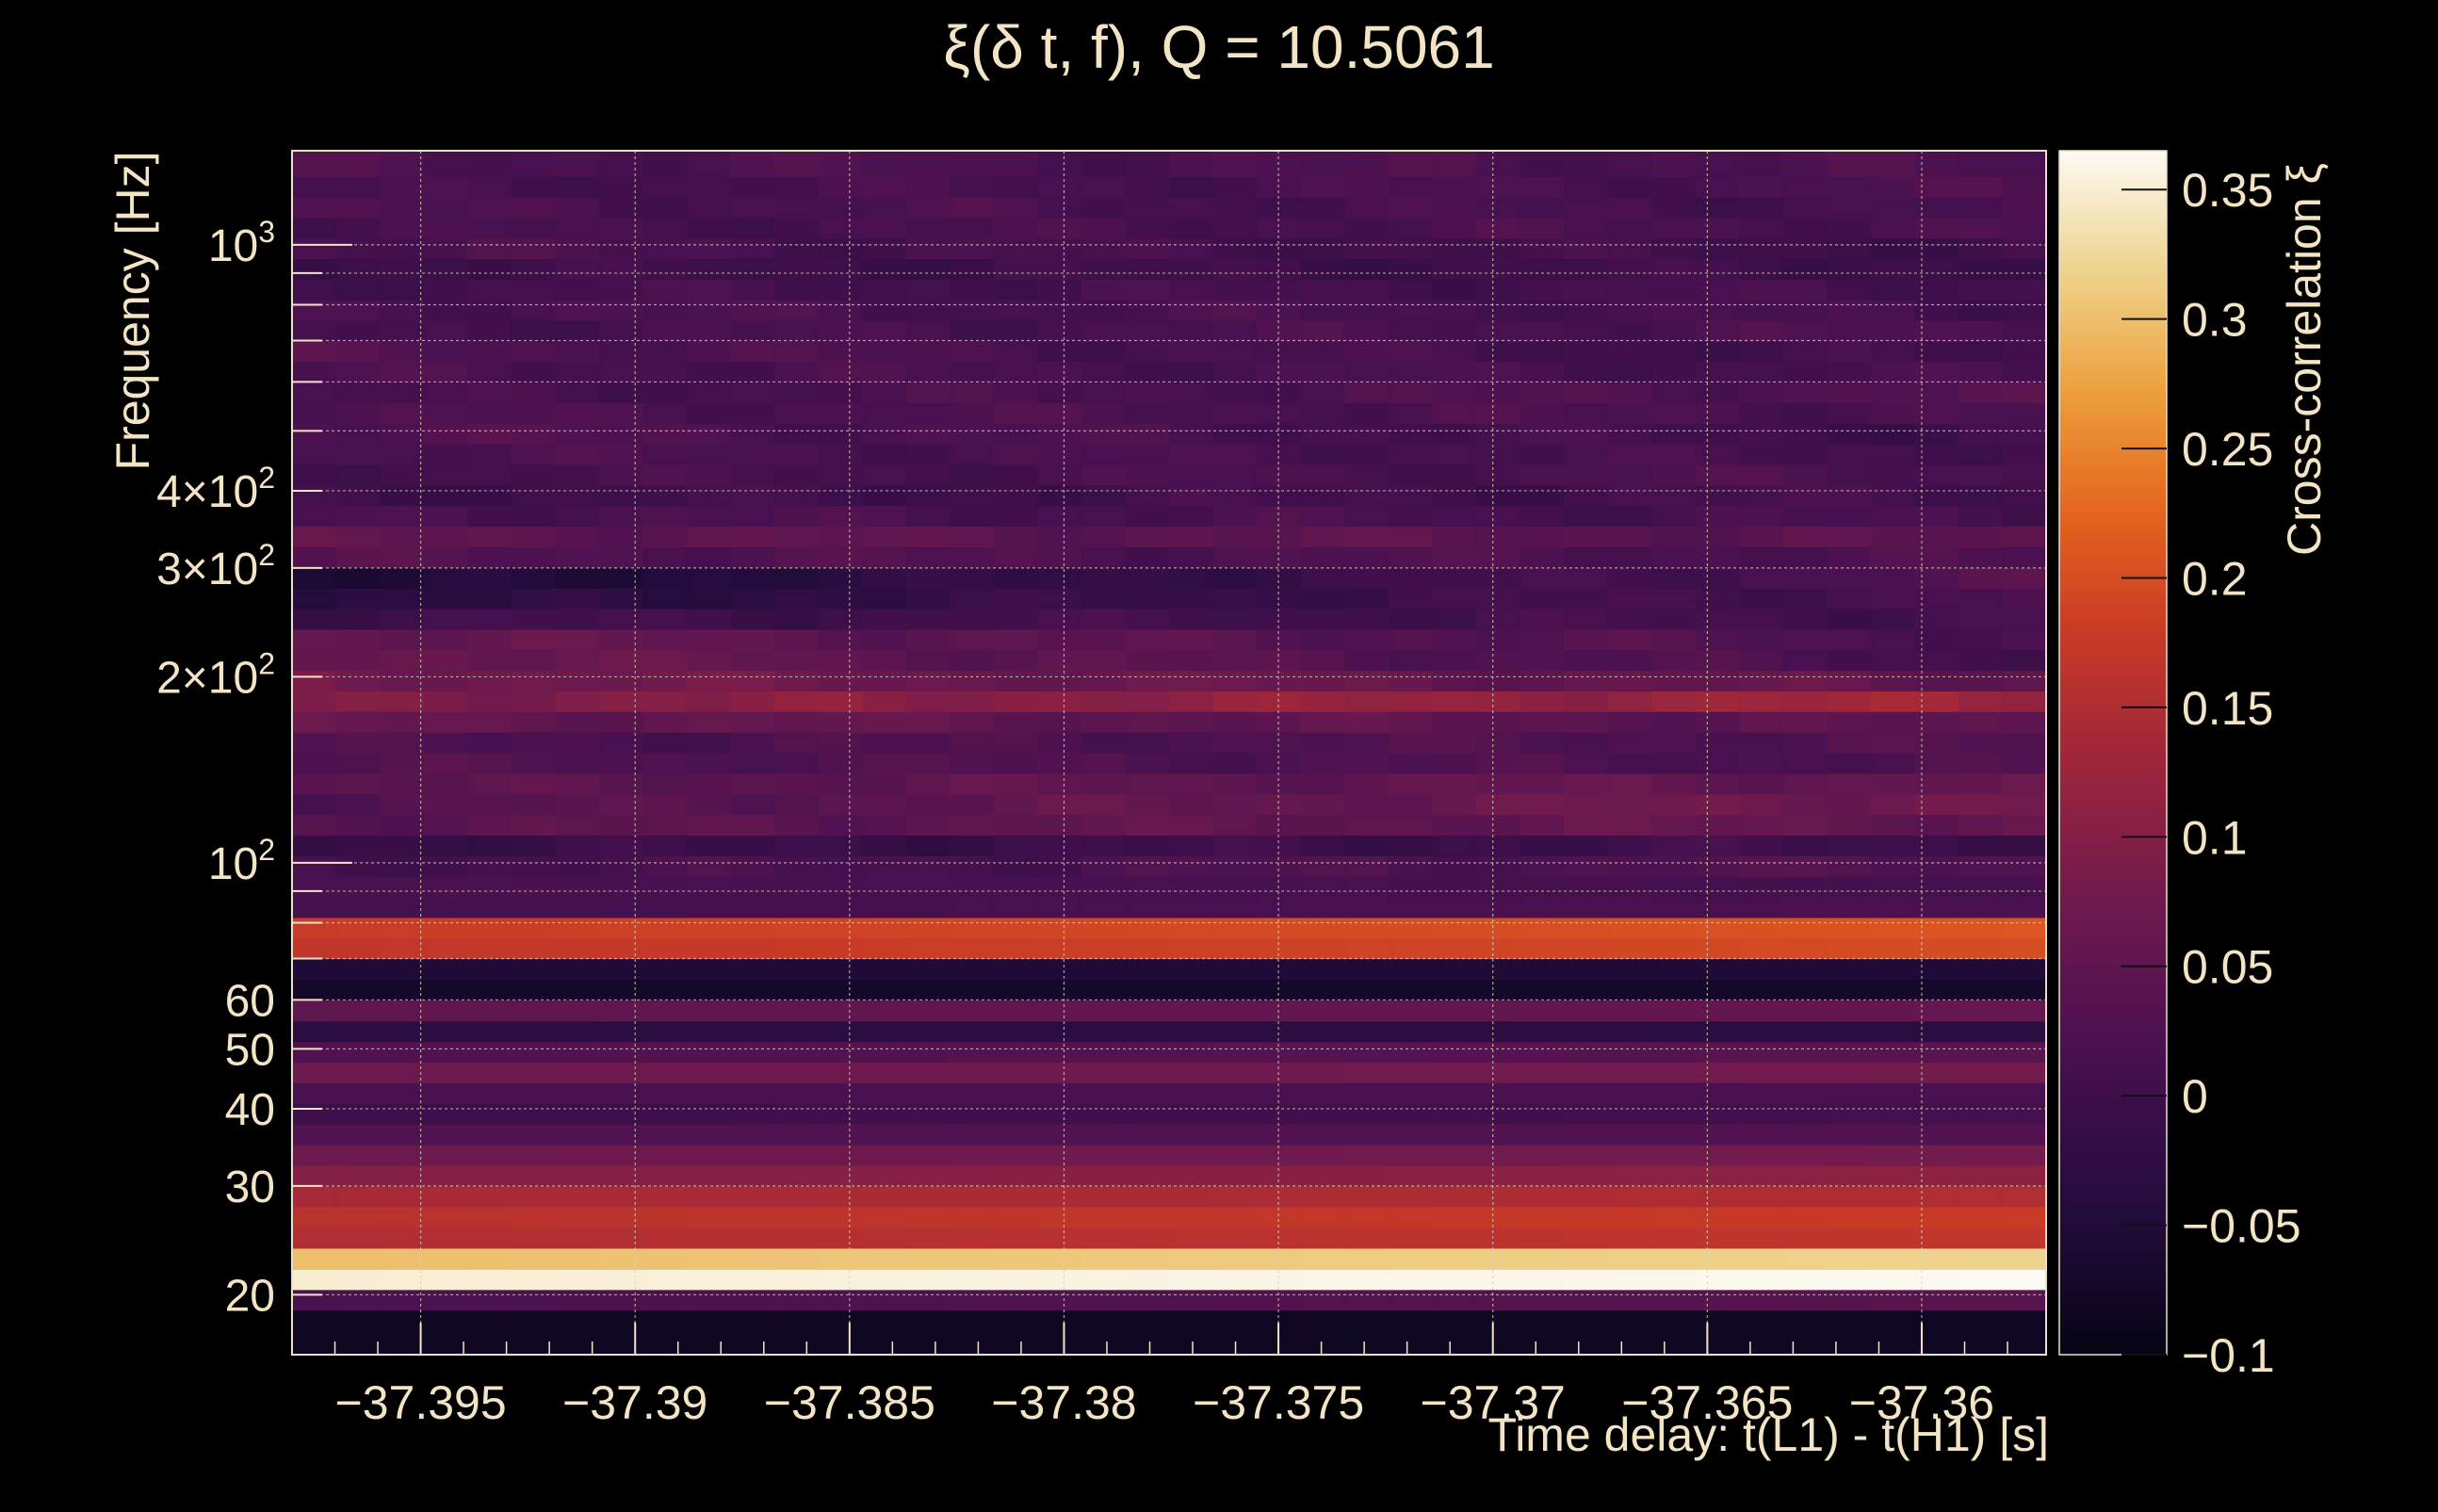 The width and height of the screenshot is (2438, 1512). I want to click on y-tick-label: 2×10², so click(215, 674).